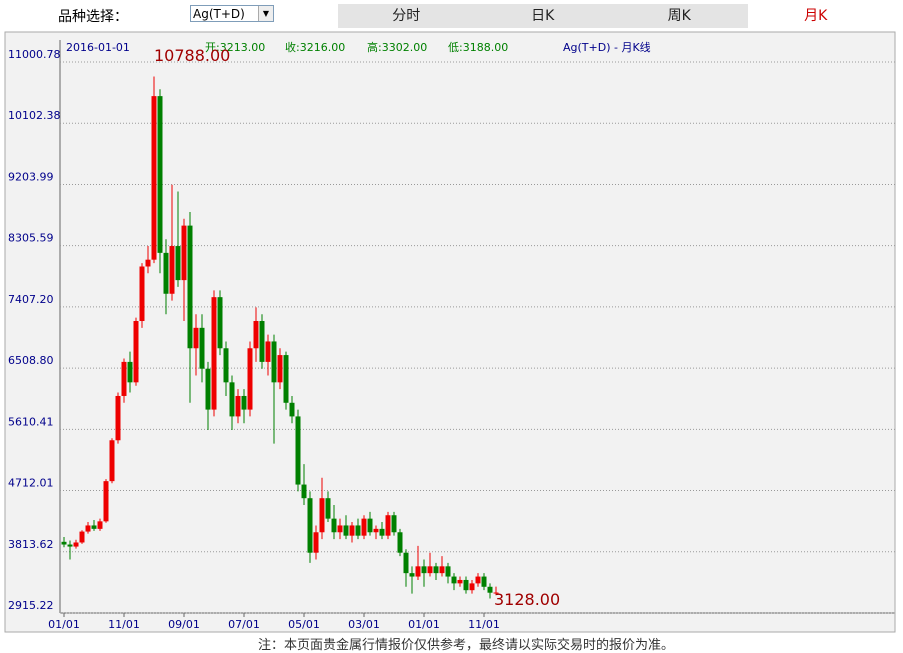 The width and height of the screenshot is (903, 653). What do you see at coordinates (679, 16) in the screenshot?
I see `tab: 周K` at bounding box center [679, 16].